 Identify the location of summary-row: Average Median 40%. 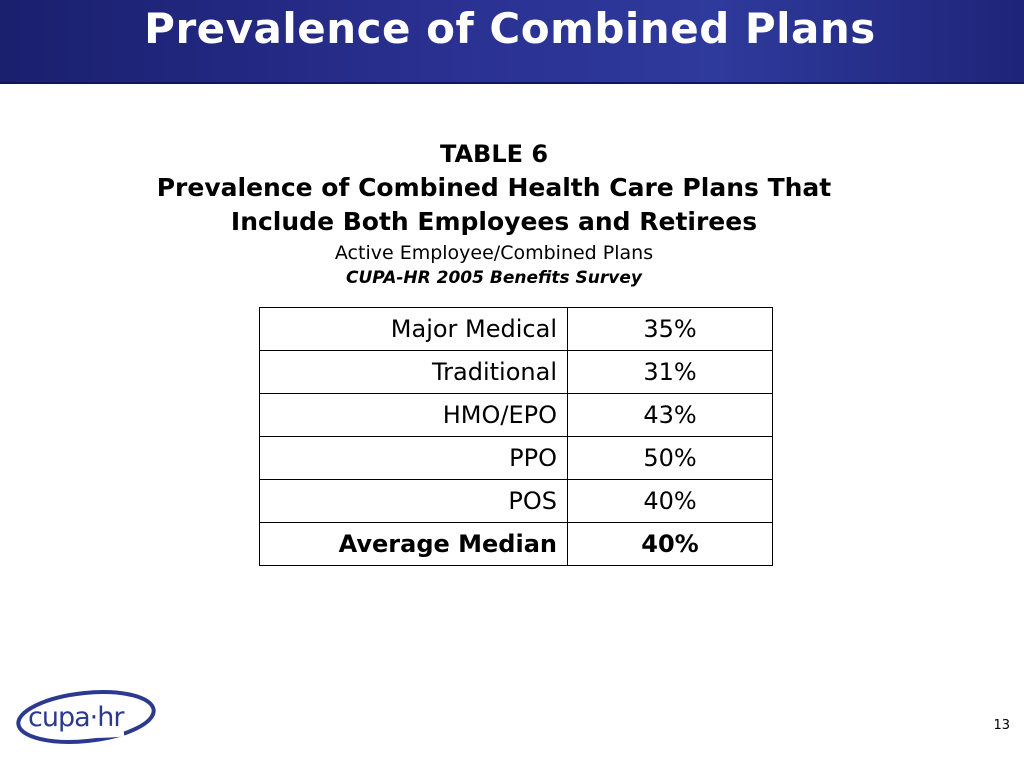
(516, 544).